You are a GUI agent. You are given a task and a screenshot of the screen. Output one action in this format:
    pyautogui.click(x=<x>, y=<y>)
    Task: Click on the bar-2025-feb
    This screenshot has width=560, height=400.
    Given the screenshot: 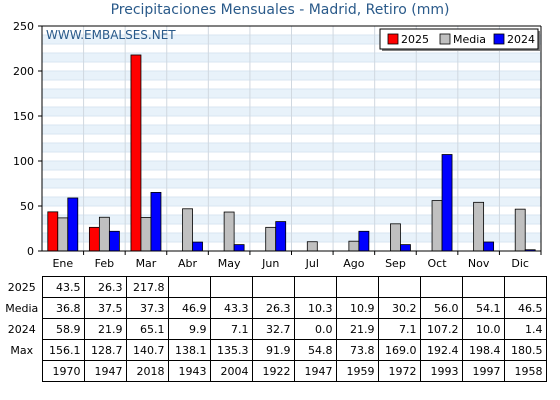 What is the action you would take?
    pyautogui.click(x=94, y=239)
    